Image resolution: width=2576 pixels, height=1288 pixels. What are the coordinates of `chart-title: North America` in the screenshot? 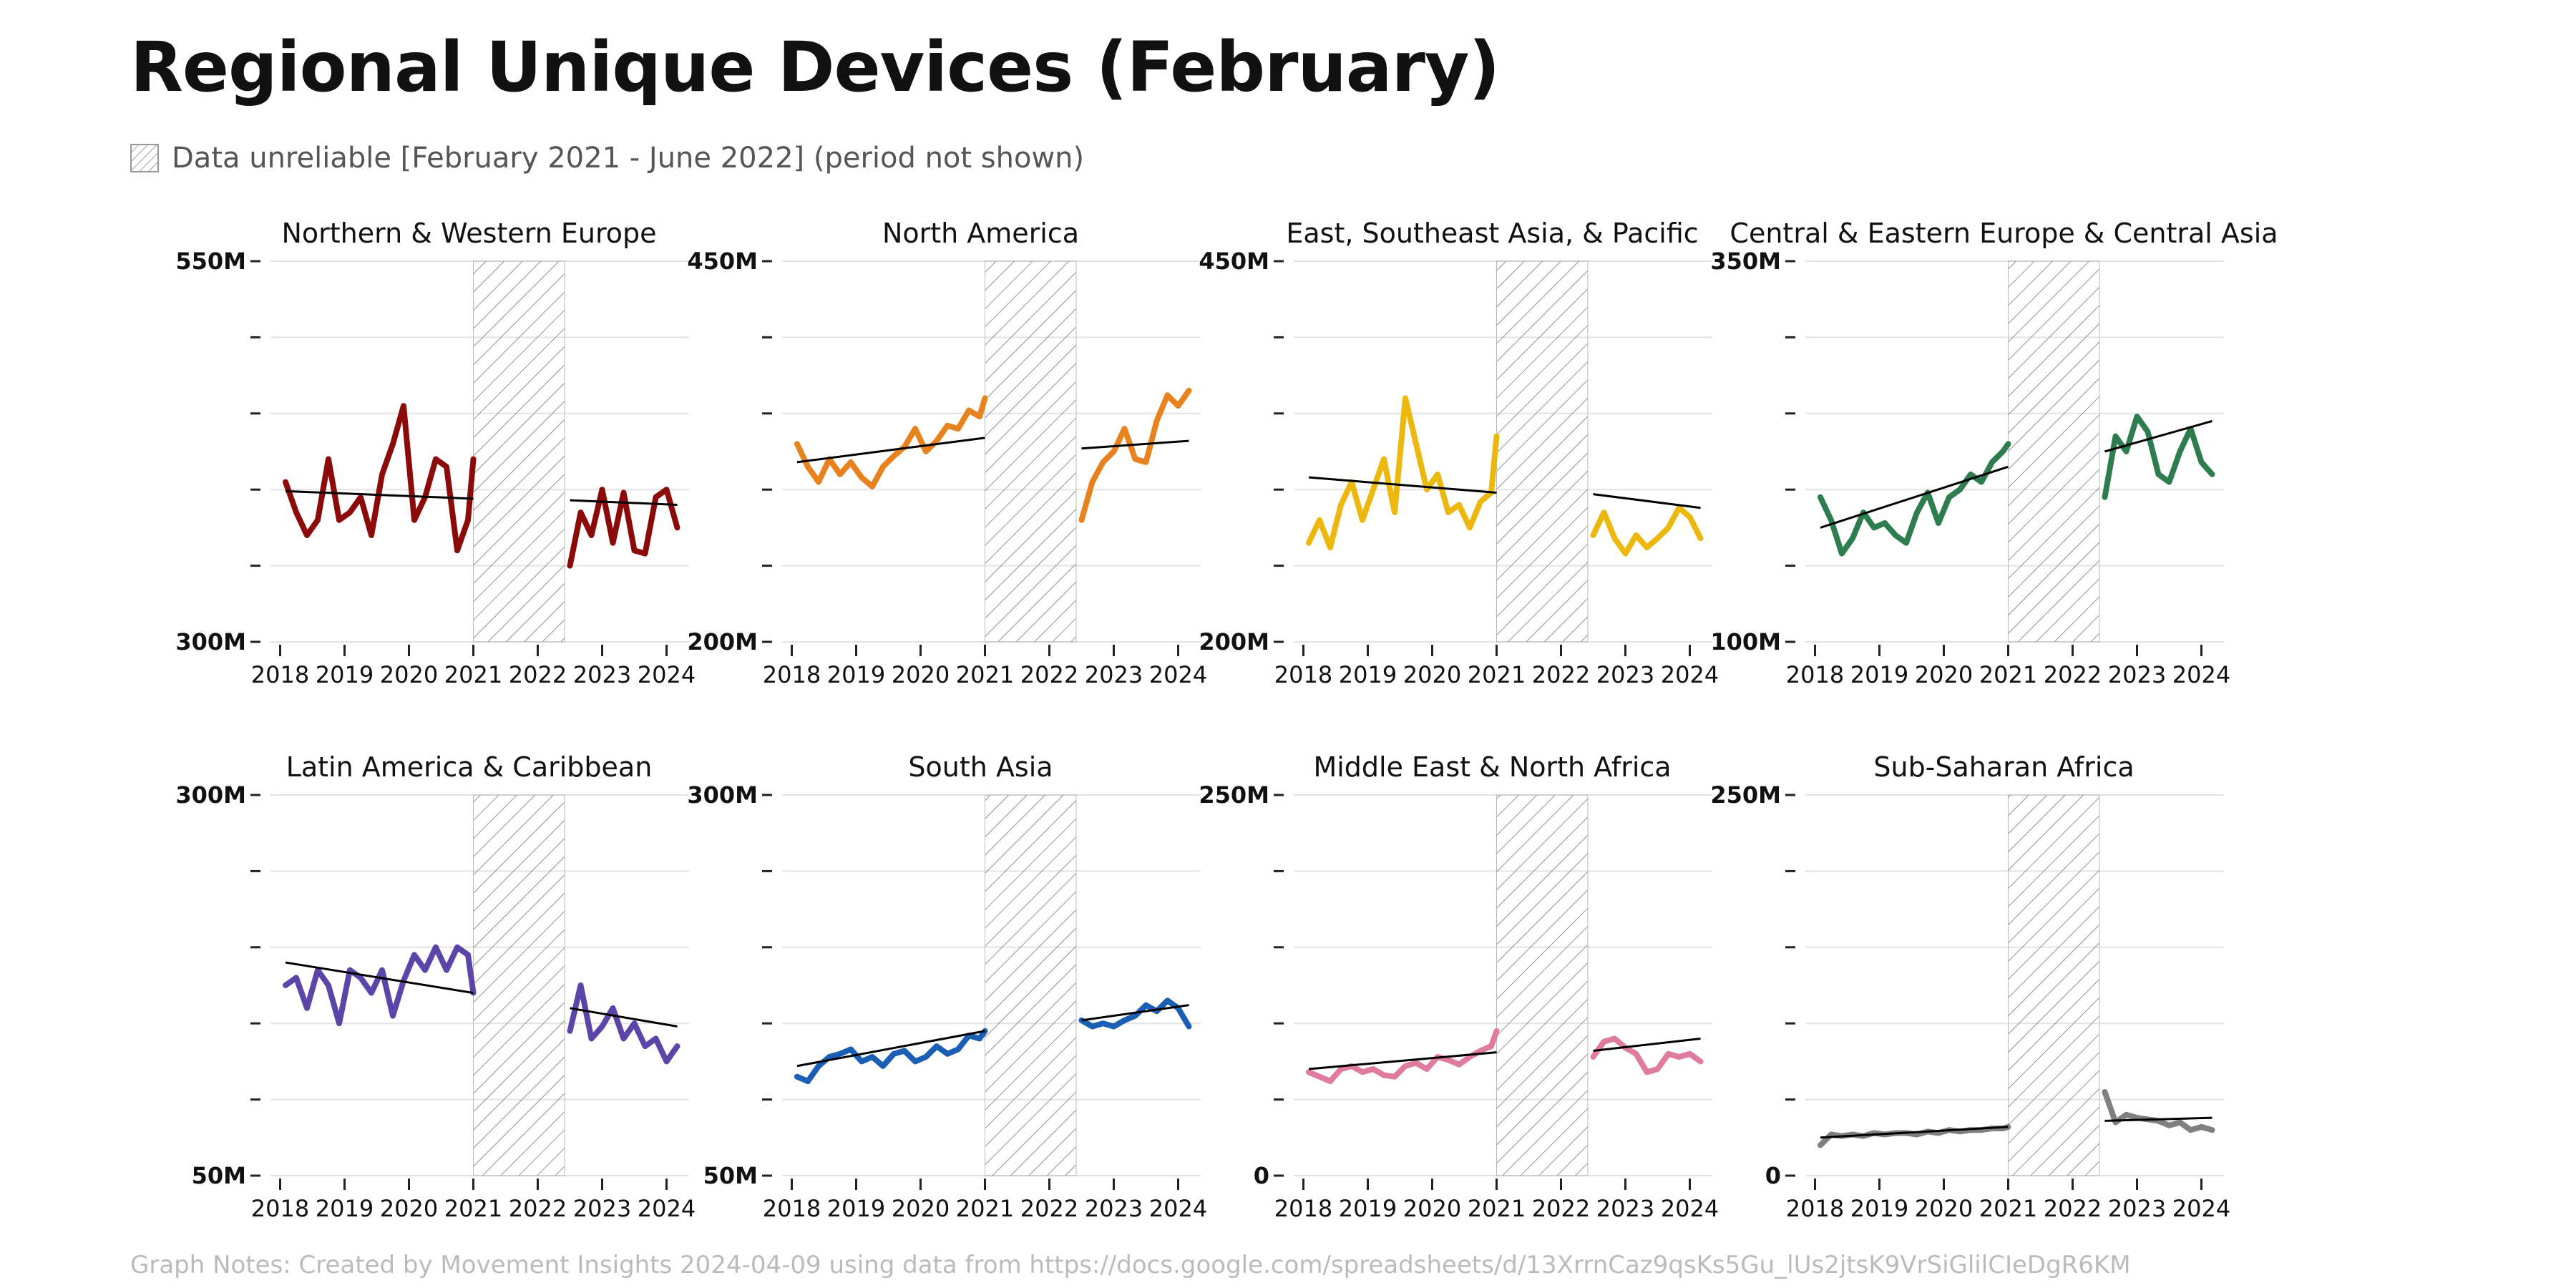 It's located at (981, 233).